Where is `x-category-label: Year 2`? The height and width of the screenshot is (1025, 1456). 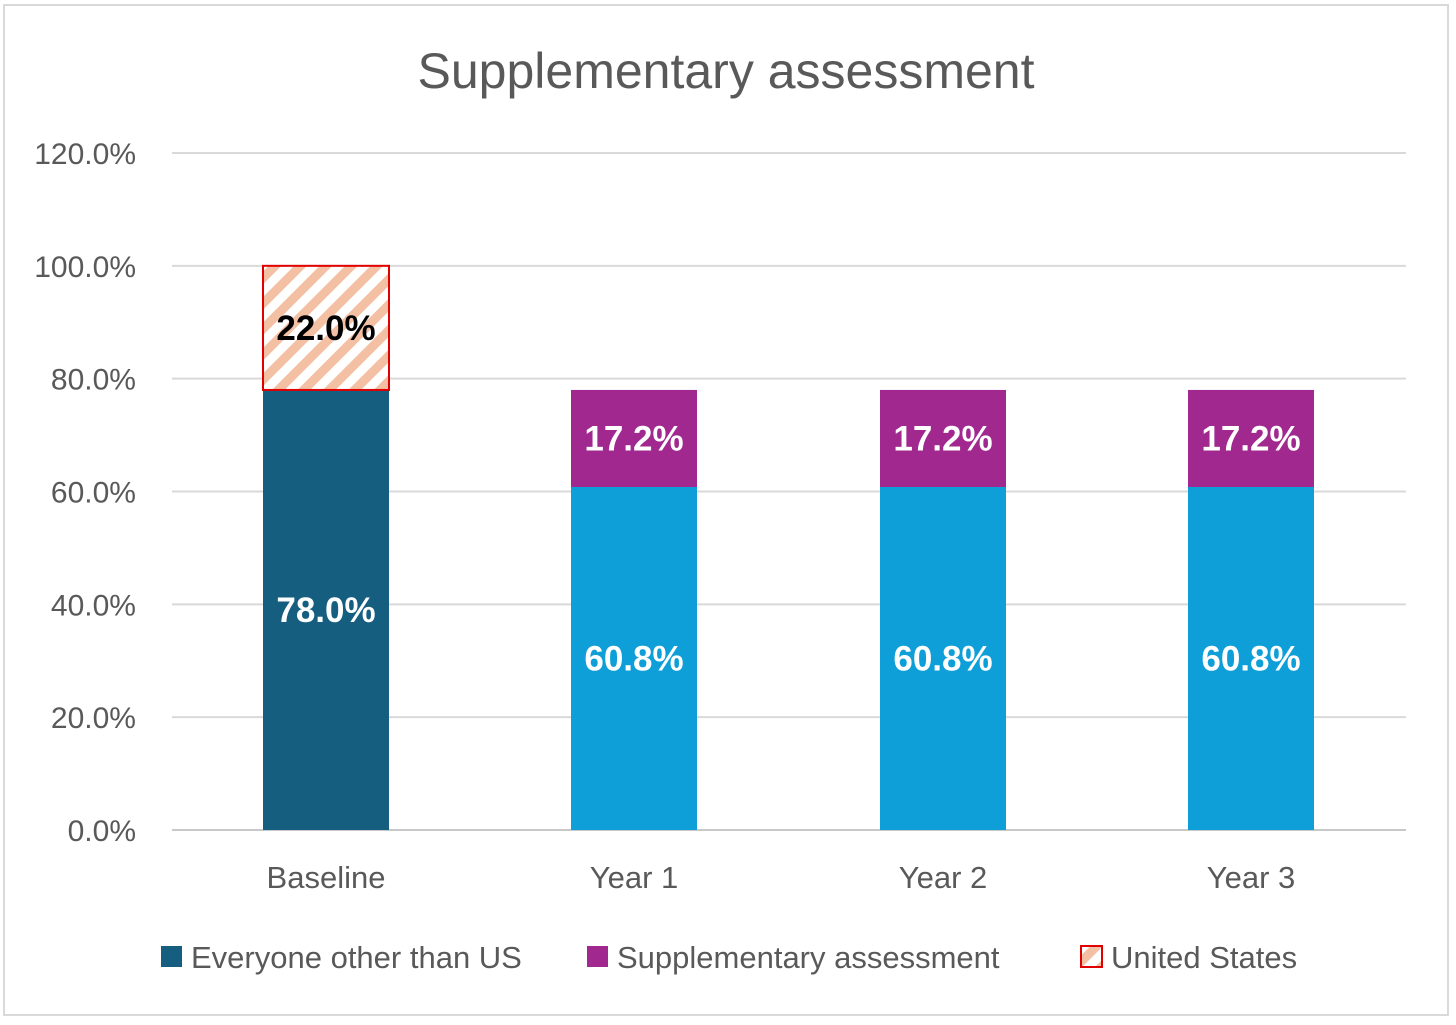 x-category-label: Year 2 is located at coordinates (943, 877).